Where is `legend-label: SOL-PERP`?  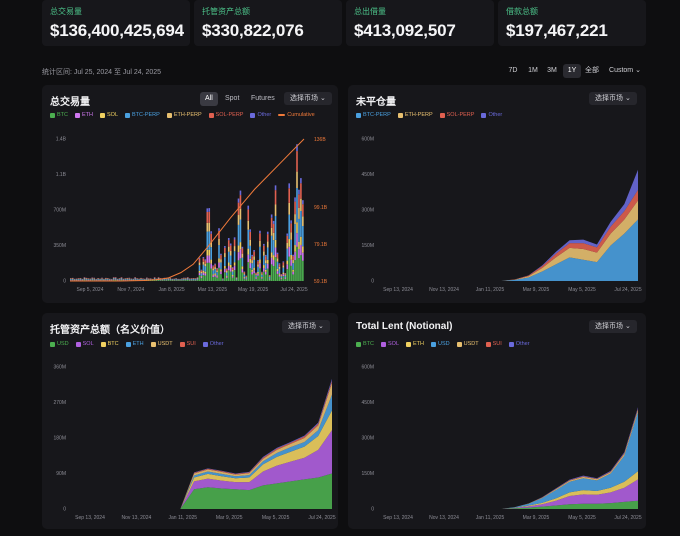
legend-label: SOL-PERP is located at coordinates (460, 115).